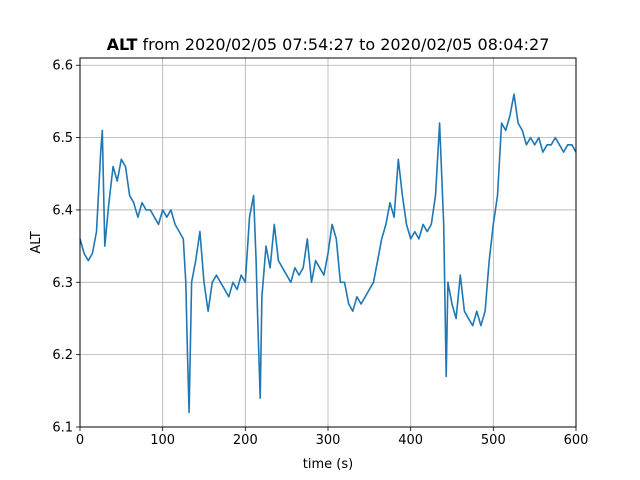 This screenshot has width=640, height=480. What do you see at coordinates (493, 440) in the screenshot?
I see `x-tick-label: 500` at bounding box center [493, 440].